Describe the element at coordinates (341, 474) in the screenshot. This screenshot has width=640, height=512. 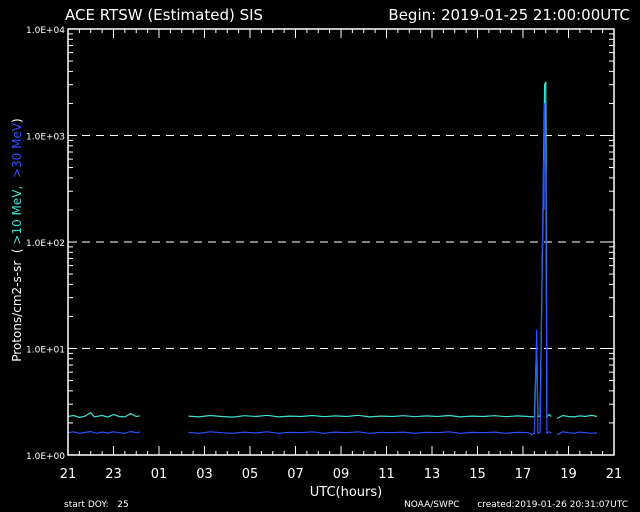
I see `x-tick-label: 09` at that location.